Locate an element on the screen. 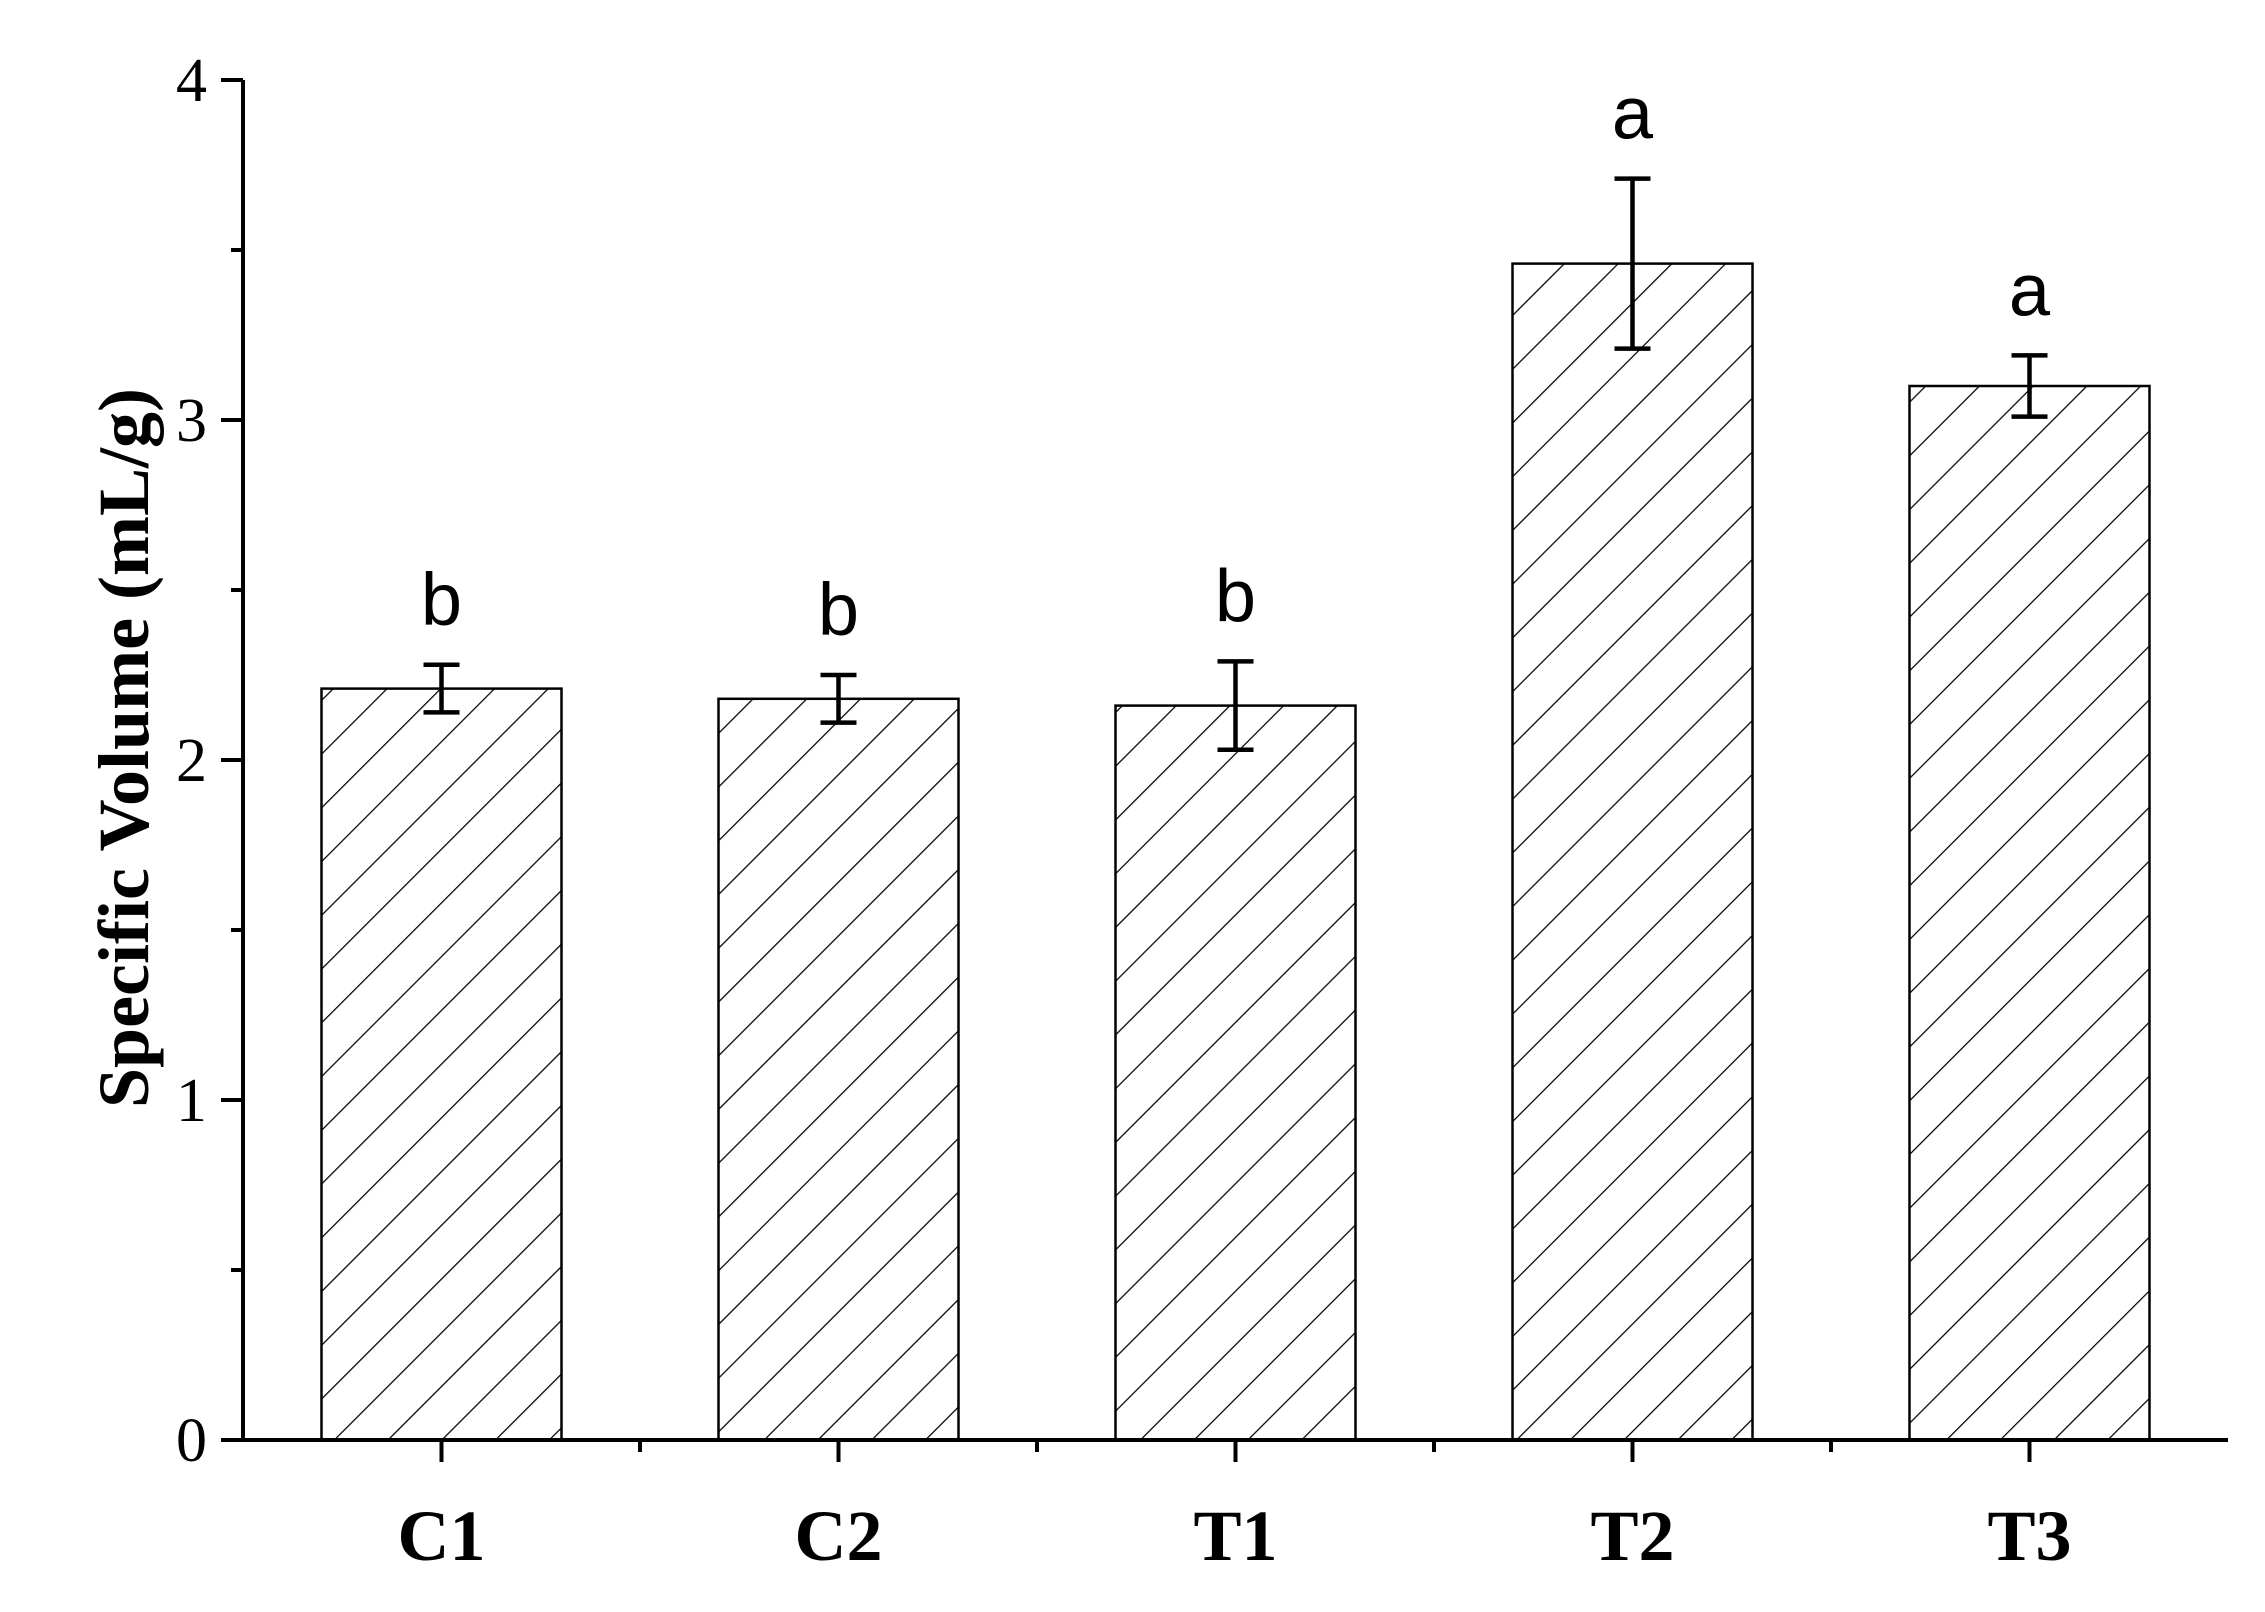 The image size is (2265, 1612). error-bar-T3 is located at coordinates (2029, 386).